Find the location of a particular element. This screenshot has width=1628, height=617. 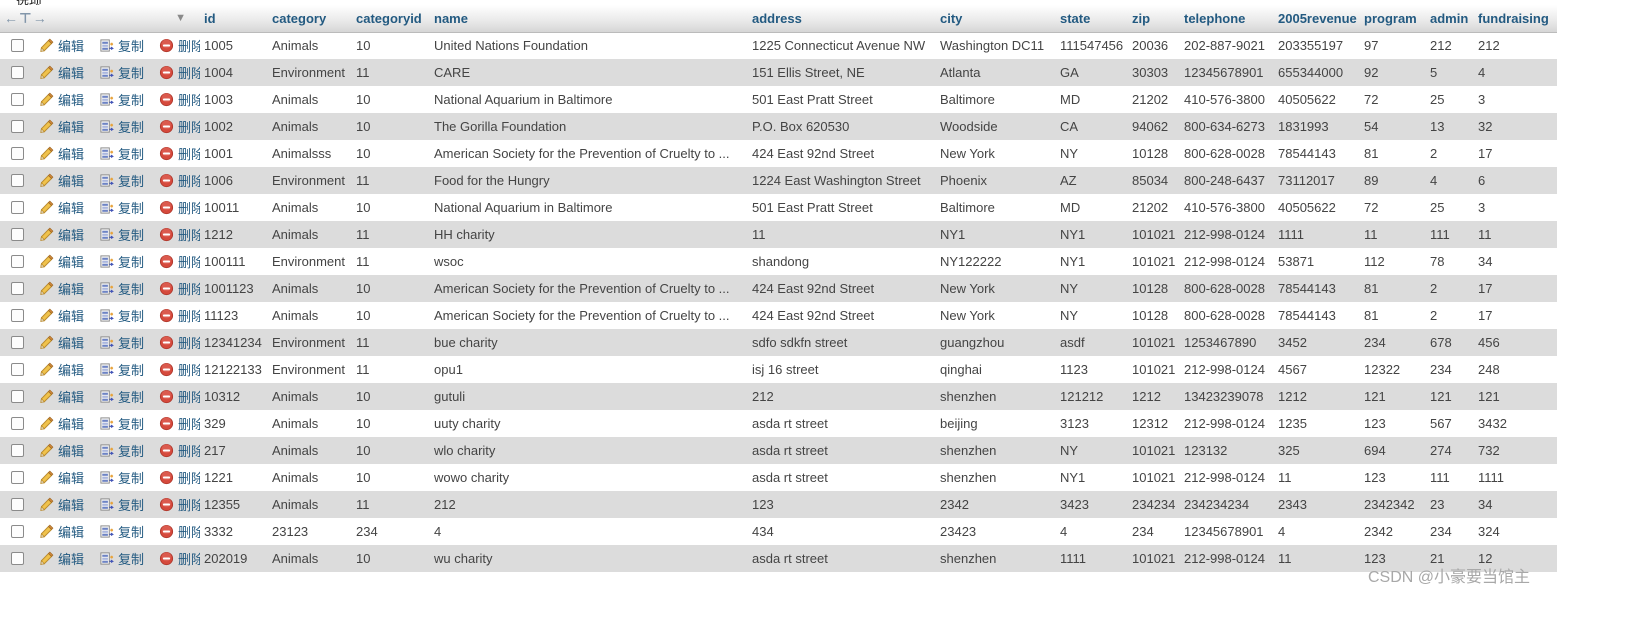

cell-id: 1001 is located at coordinates (218, 153).